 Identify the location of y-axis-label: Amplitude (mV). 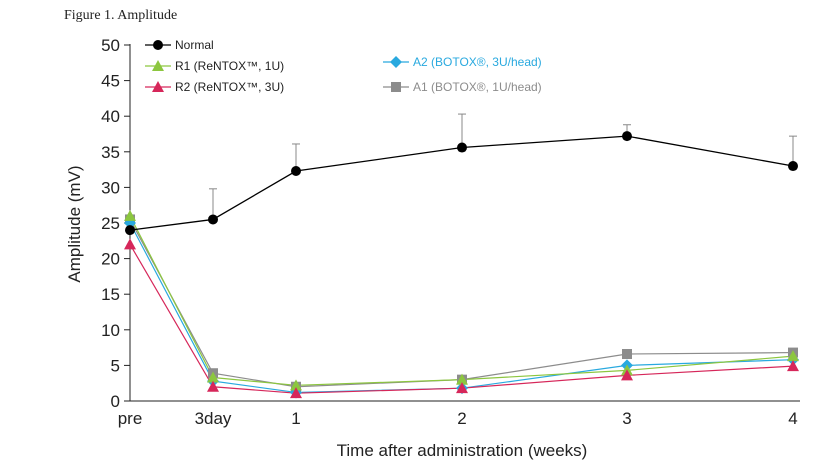
(74, 223).